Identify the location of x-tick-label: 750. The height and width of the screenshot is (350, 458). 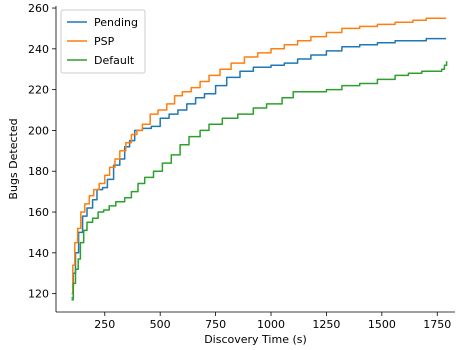
(215, 324).